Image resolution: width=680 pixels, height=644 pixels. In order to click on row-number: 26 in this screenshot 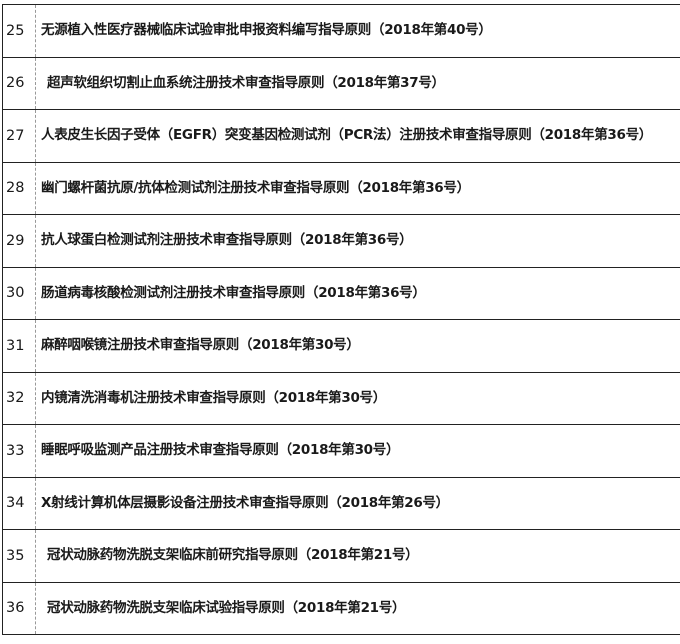, I will do `click(15, 83)`.